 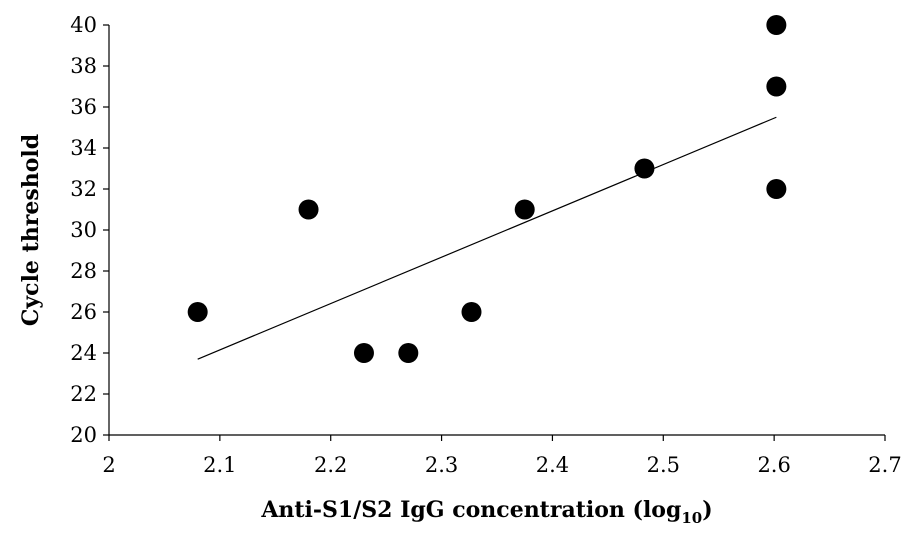 I want to click on x-tick-label: 2.1, so click(x=219, y=465).